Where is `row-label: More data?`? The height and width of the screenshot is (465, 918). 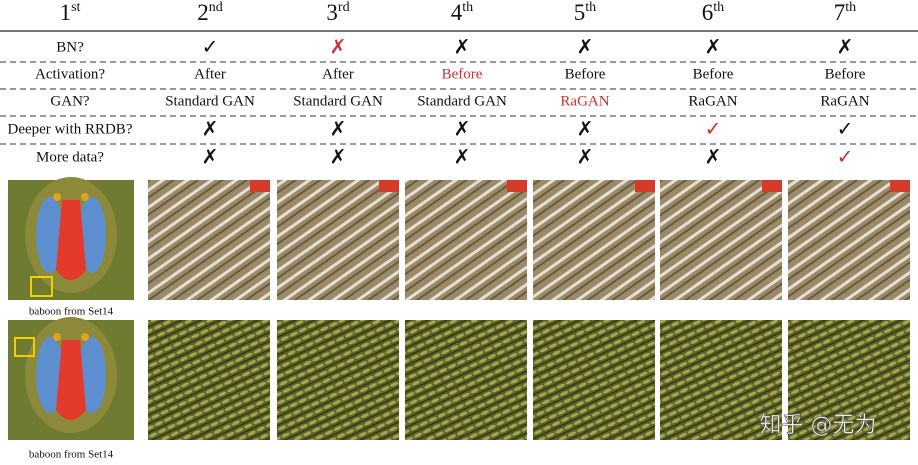
row-label: More data? is located at coordinates (70, 157).